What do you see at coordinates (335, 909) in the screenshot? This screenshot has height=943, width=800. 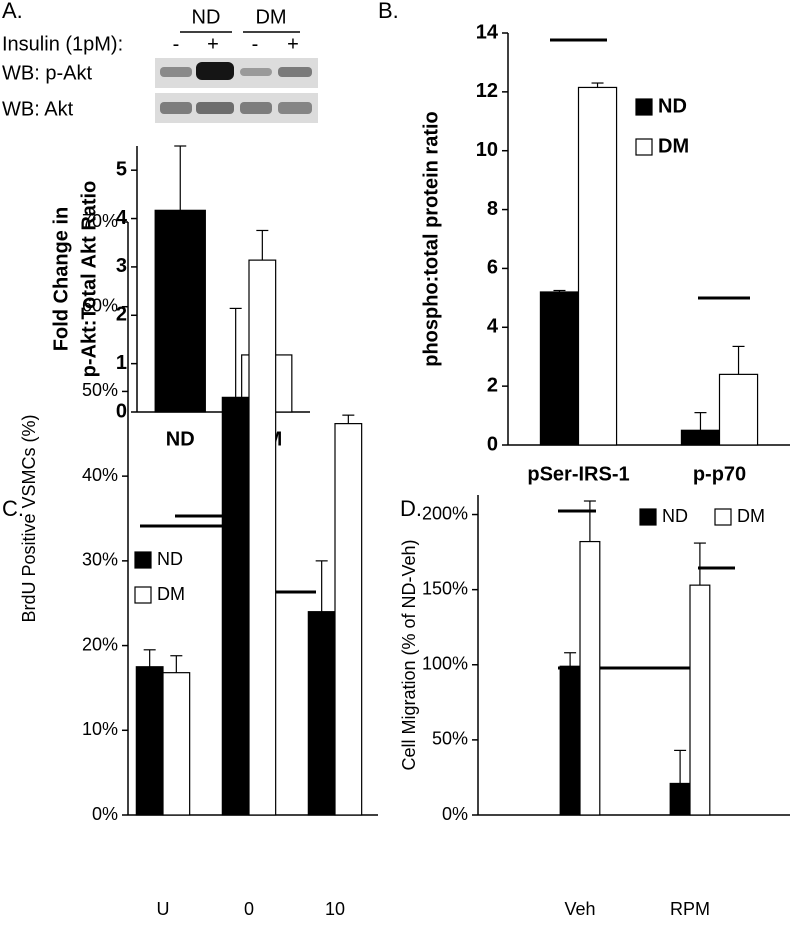 I see `x-tick-label: 10` at bounding box center [335, 909].